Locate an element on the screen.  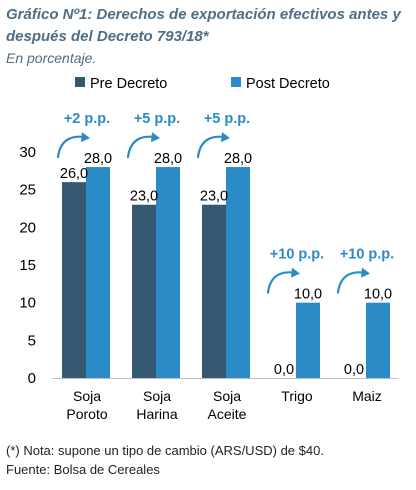
chart-subtitle: En porcentaje. is located at coordinates (51, 58).